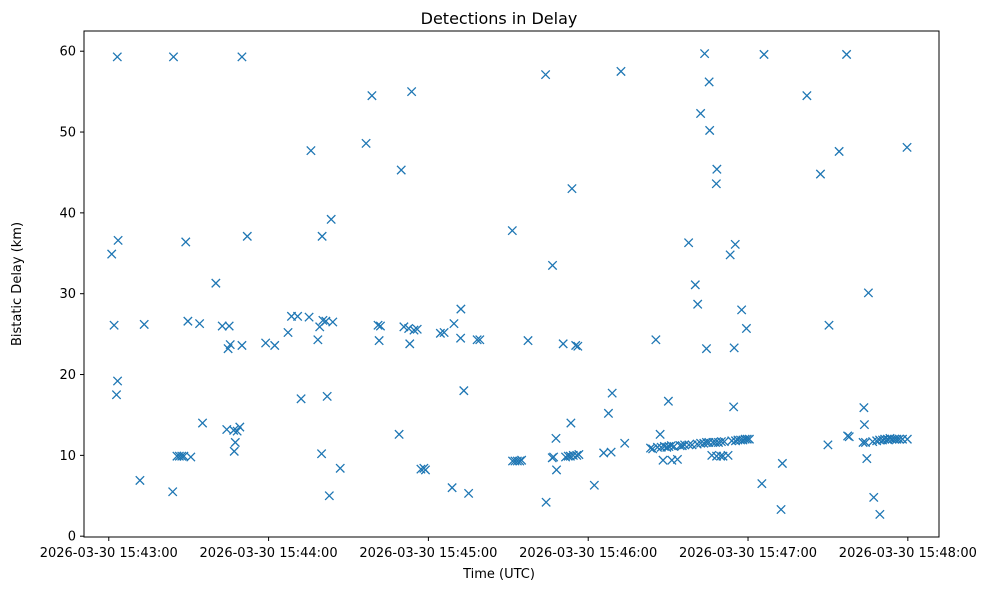  What do you see at coordinates (269, 553) in the screenshot?
I see `x-tick-label: 2026-03-30 15:44:00` at bounding box center [269, 553].